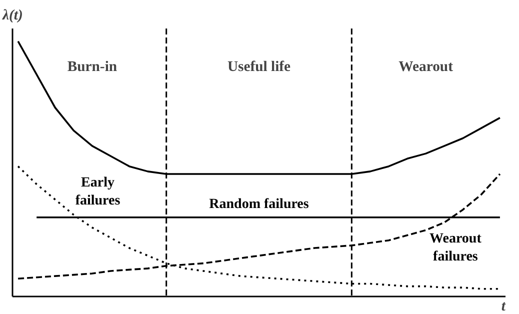 The width and height of the screenshot is (519, 314). I want to click on x-axis-title: t, so click(503, 306).